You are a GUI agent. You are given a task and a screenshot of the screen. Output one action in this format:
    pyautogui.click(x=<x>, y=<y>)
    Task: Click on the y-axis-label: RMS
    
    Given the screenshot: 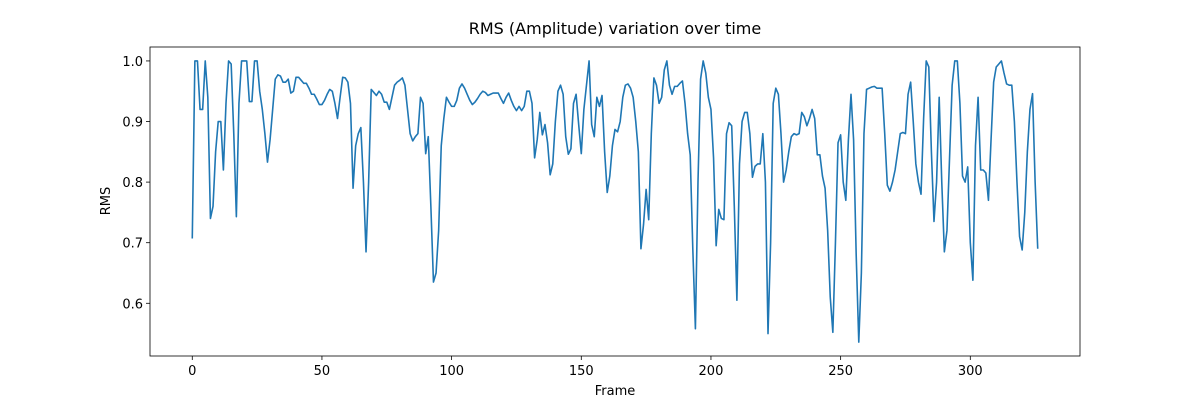 What is the action you would take?
    pyautogui.click(x=106, y=201)
    